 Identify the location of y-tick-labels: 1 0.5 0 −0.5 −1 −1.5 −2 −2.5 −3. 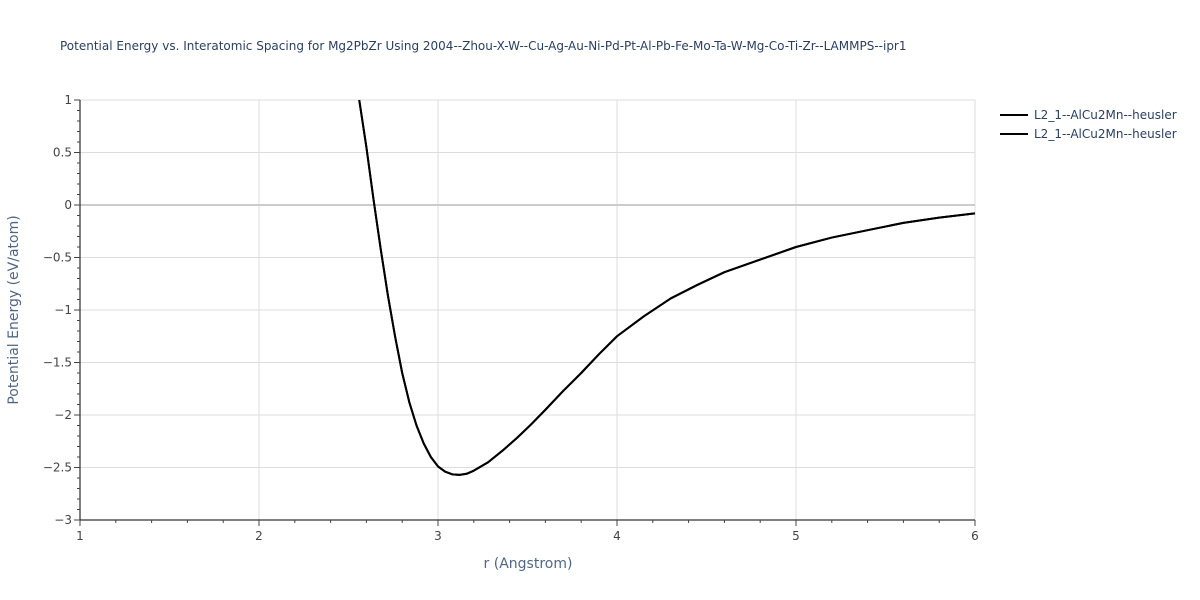
(57, 310).